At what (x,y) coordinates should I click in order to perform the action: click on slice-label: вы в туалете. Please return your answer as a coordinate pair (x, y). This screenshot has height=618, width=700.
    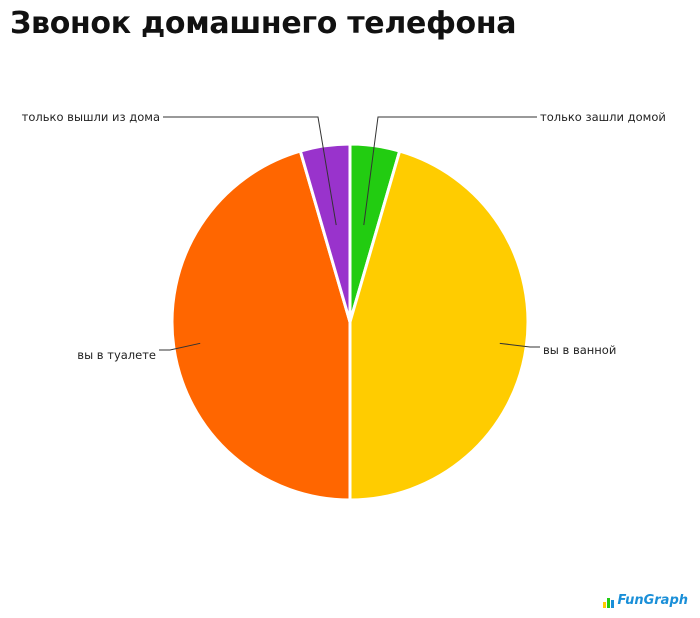
    Looking at the image, I should click on (116, 355).